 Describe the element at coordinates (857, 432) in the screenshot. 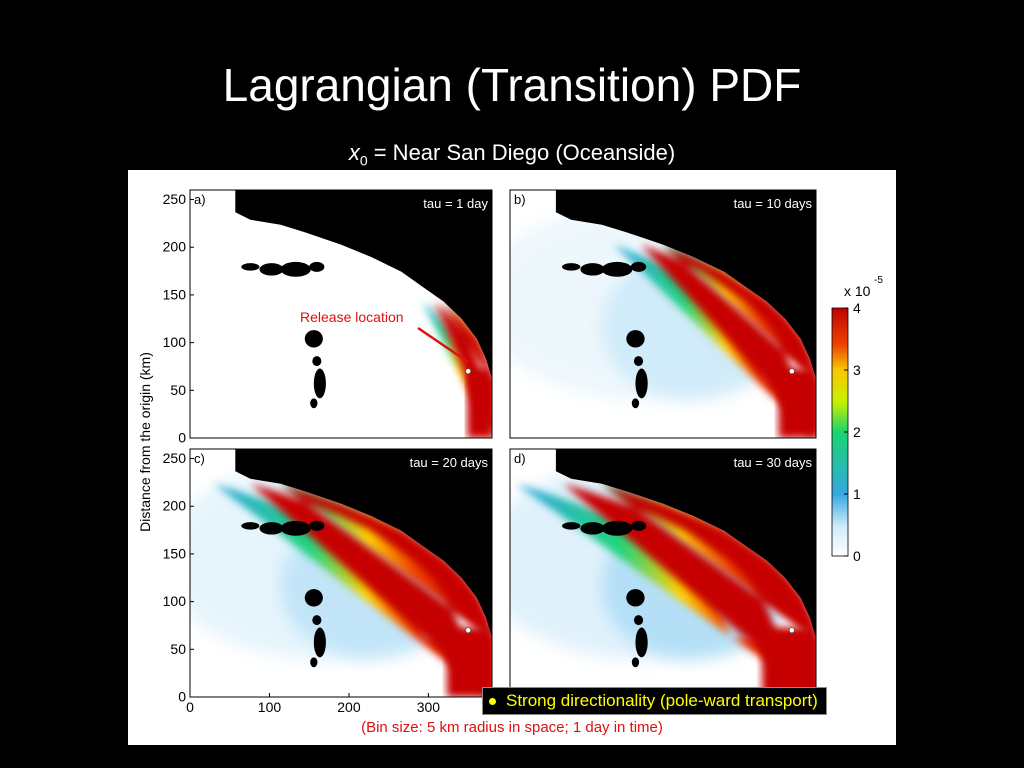

I see `colorbar-tick-label: 2` at that location.